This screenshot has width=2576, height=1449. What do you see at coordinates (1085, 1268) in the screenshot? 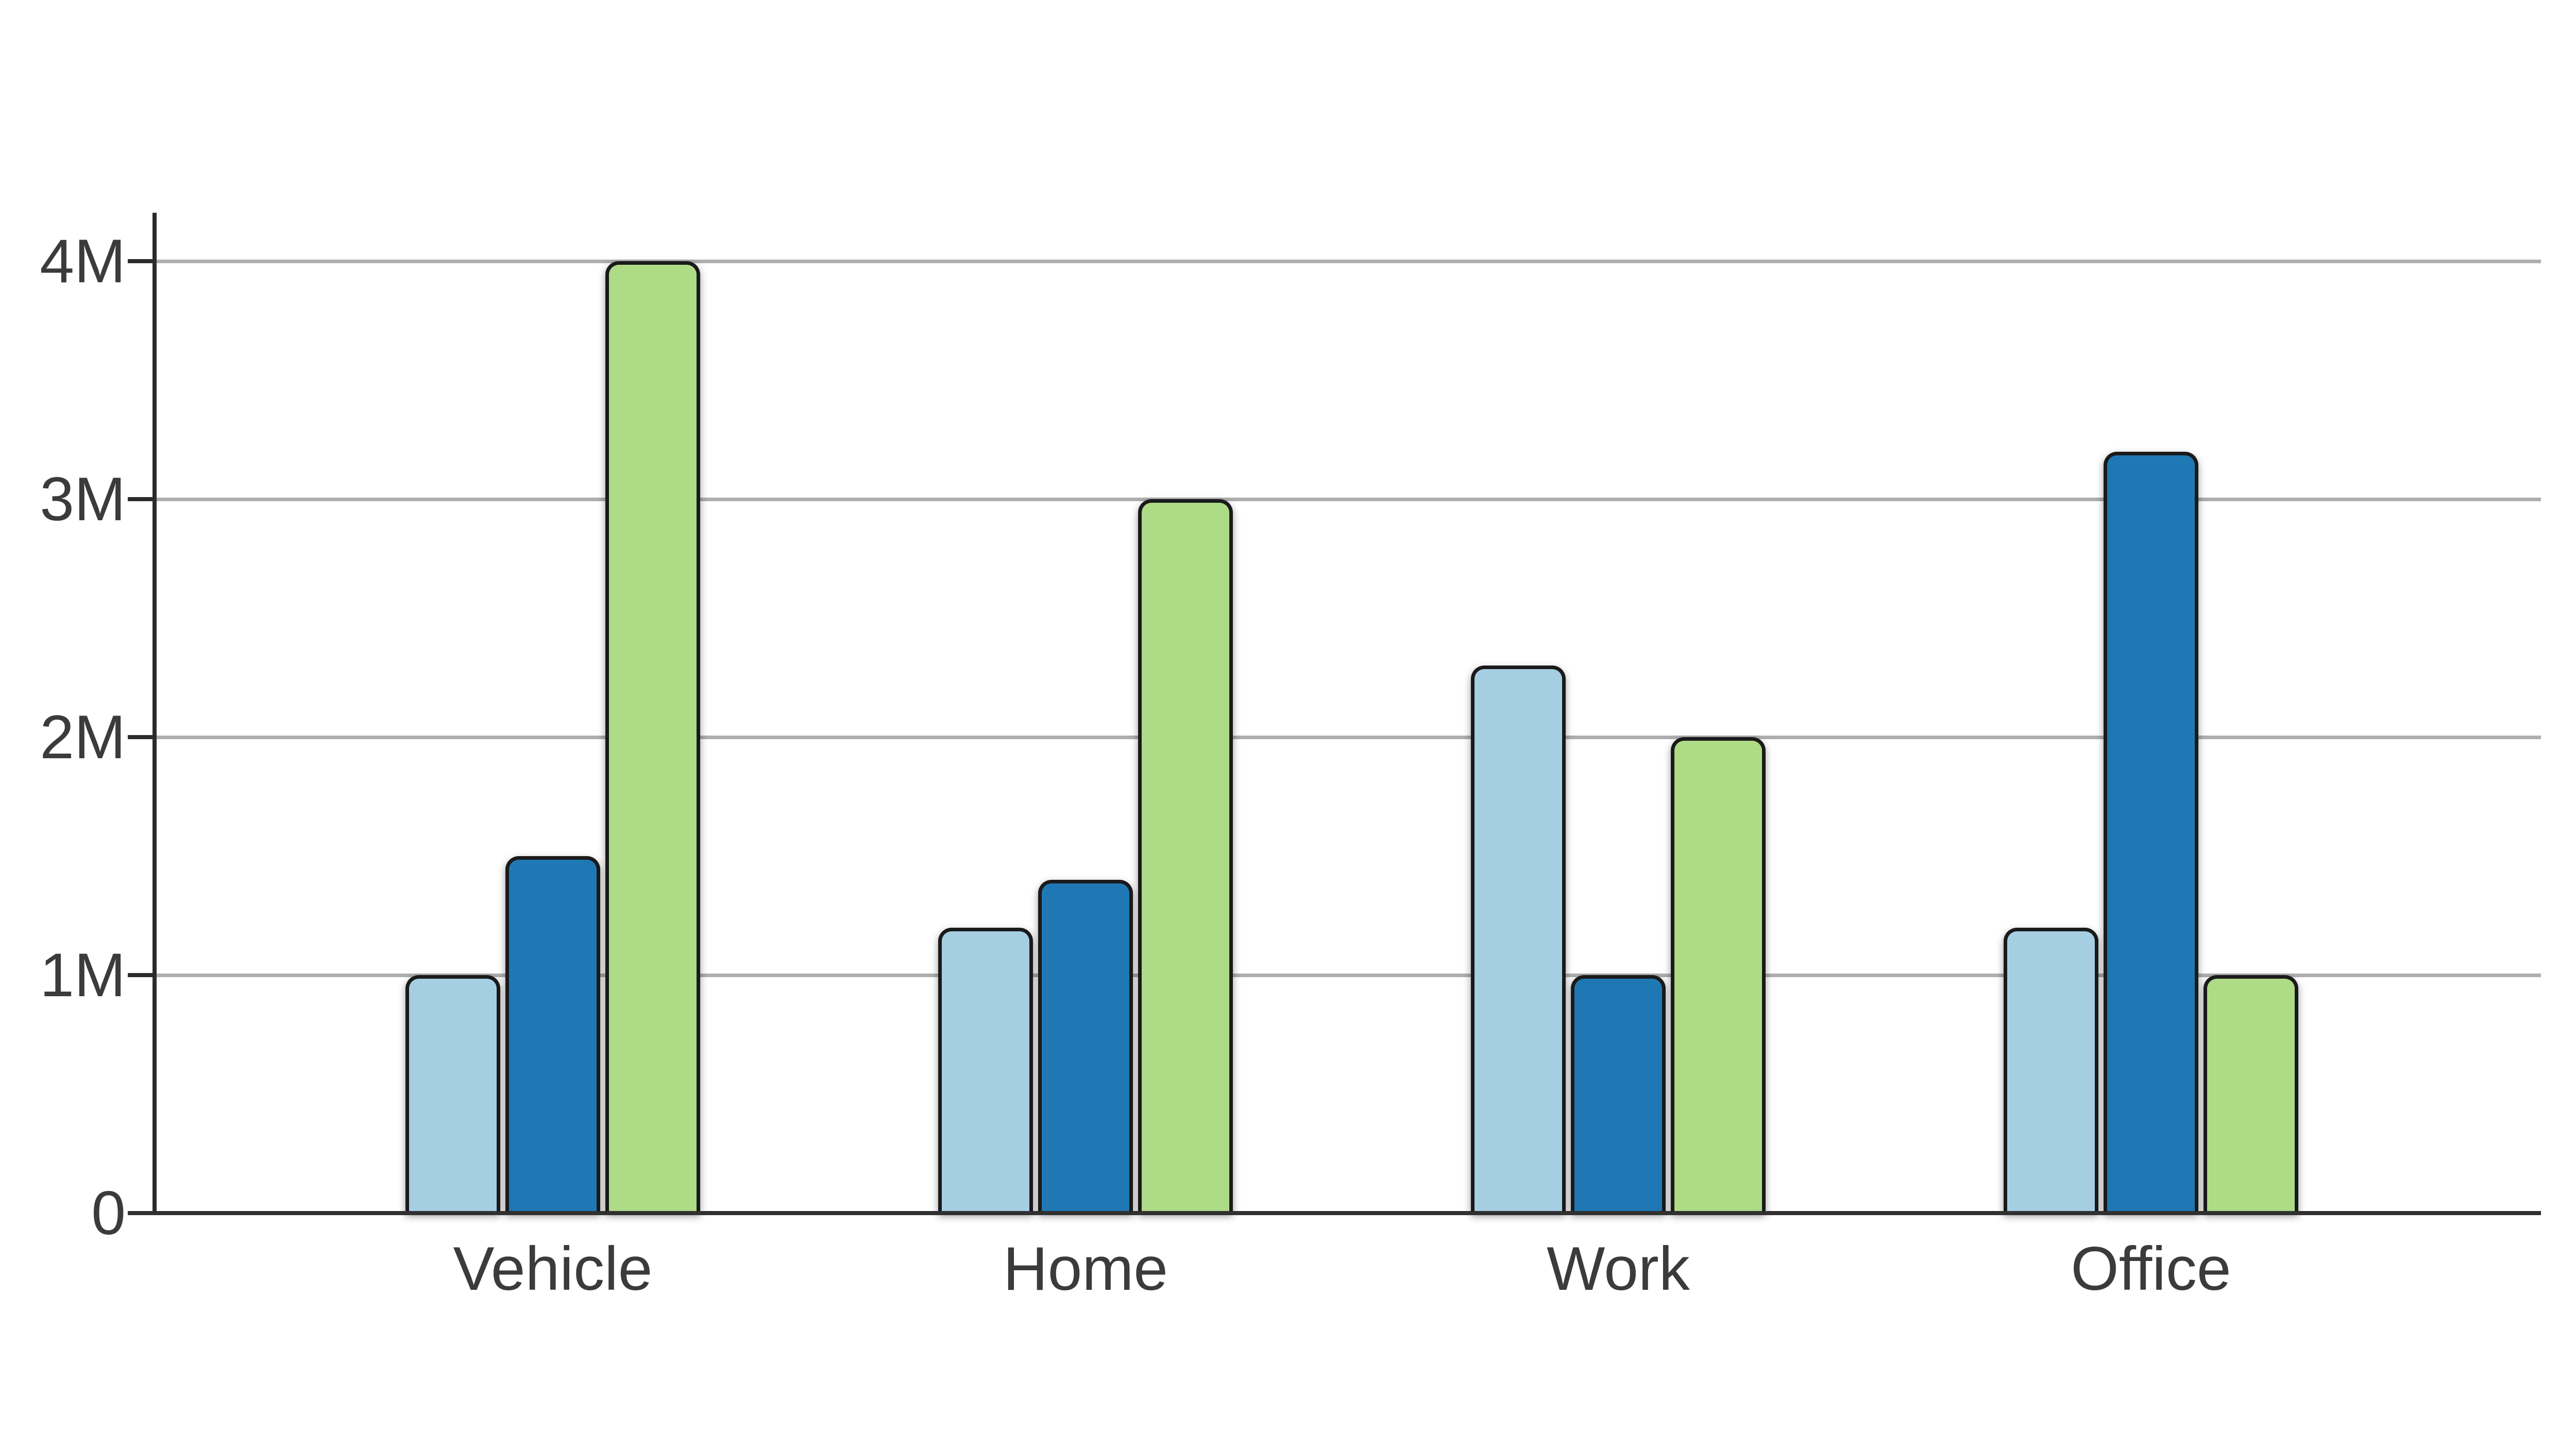
I see `x-axis-label-home: Home` at bounding box center [1085, 1268].